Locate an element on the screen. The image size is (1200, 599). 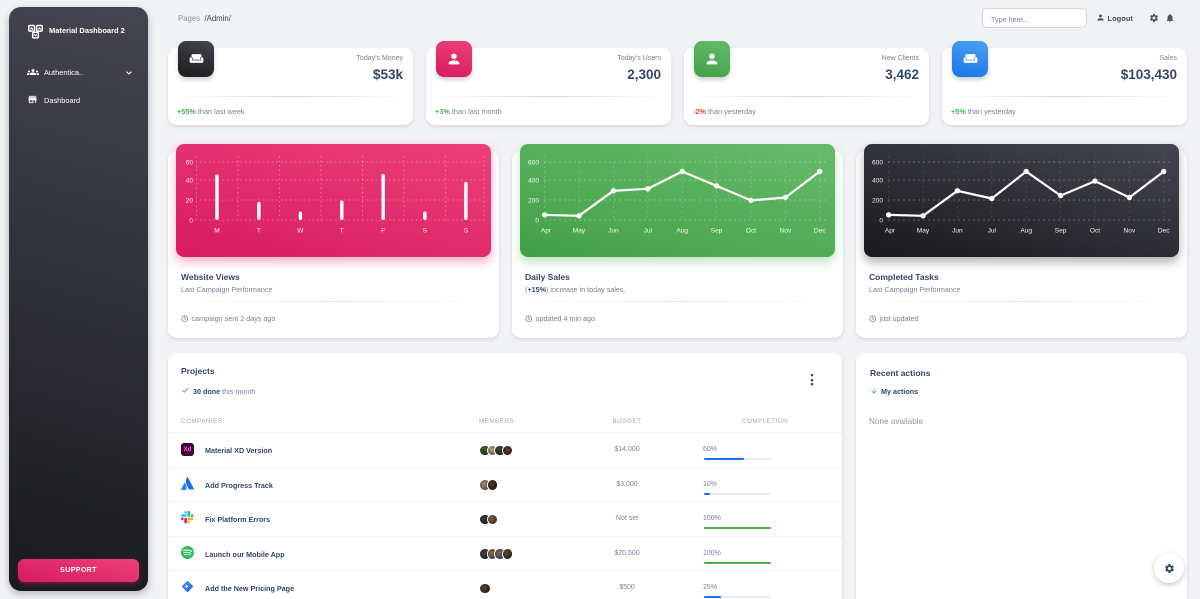
svg-text: 20 is located at coordinates (190, 200).